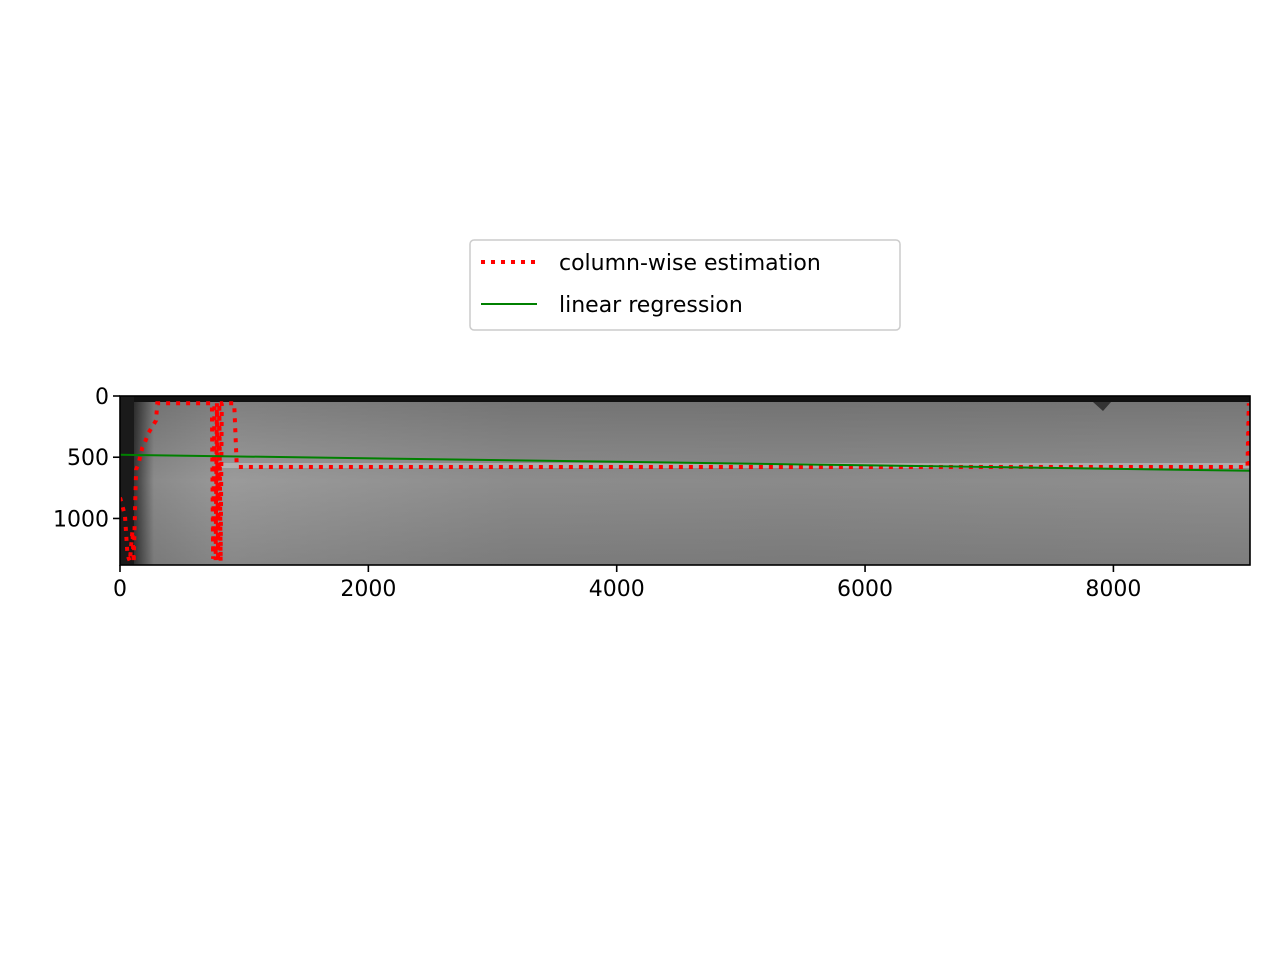 The height and width of the screenshot is (960, 1280). I want to click on x-tick-label-3: 6000, so click(865, 589).